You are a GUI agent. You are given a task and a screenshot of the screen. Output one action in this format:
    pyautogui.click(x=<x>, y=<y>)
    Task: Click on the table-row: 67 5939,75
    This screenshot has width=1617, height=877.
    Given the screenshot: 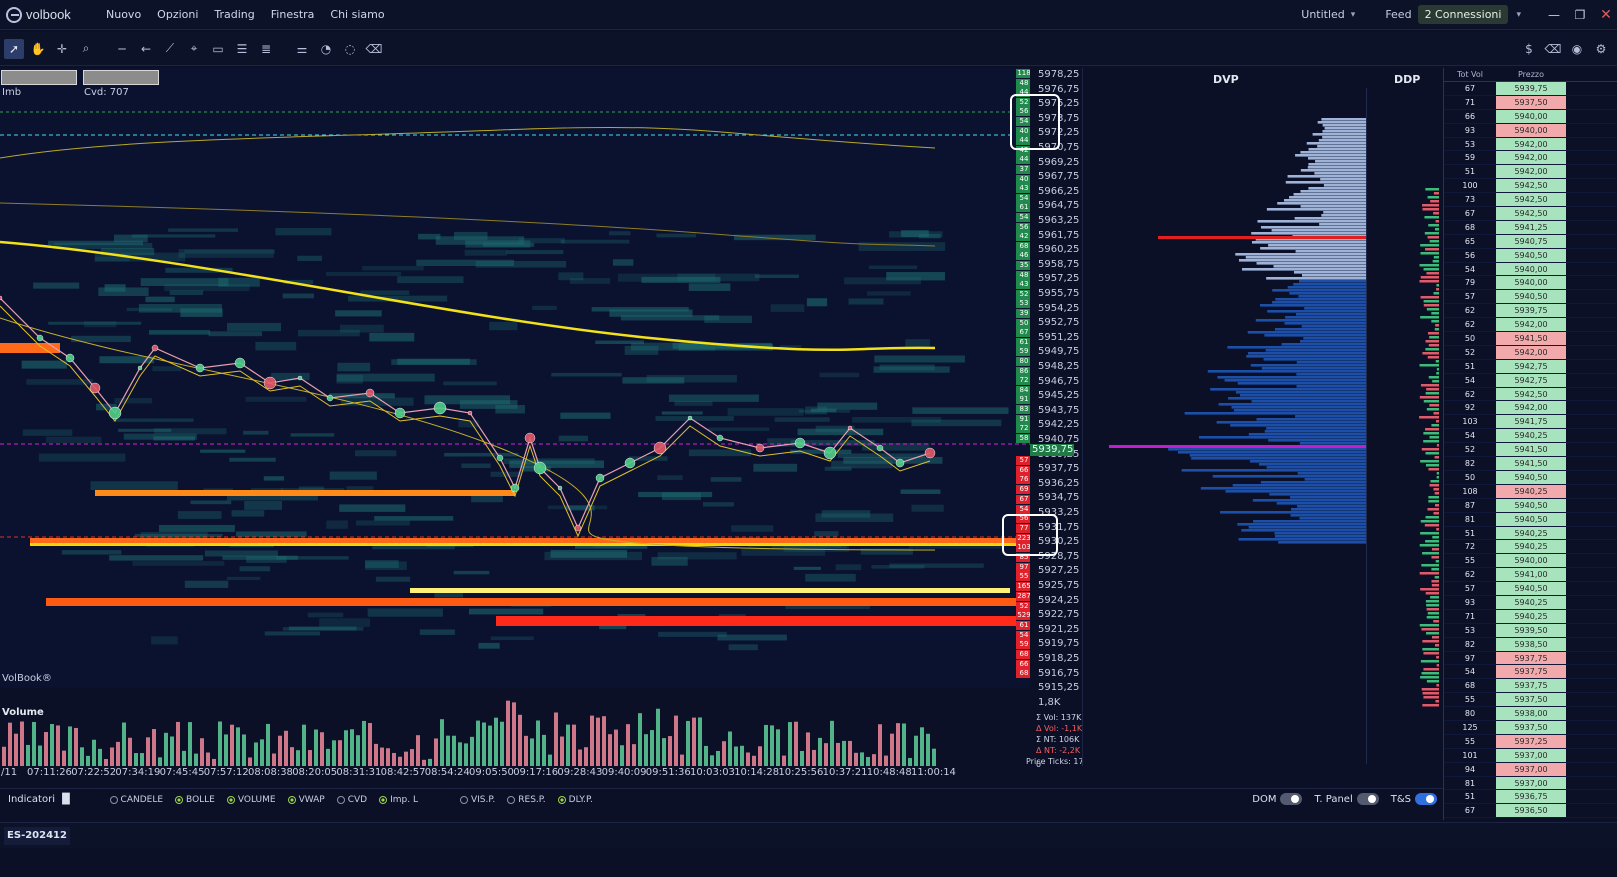 What is the action you would take?
    pyautogui.click(x=1530, y=89)
    